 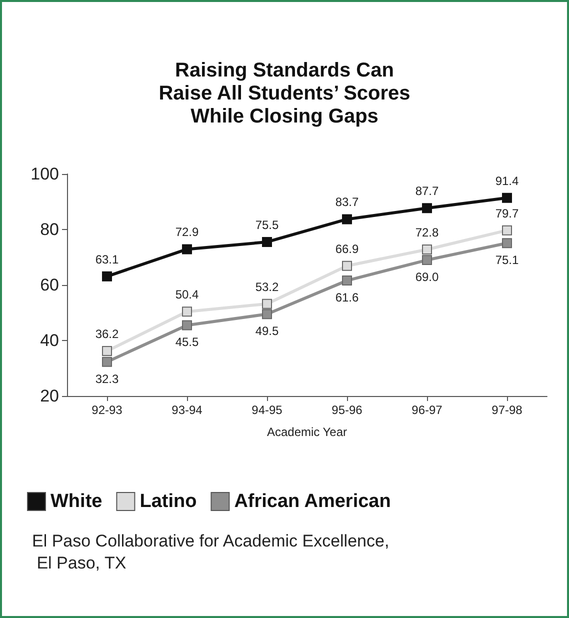 What do you see at coordinates (267, 287) in the screenshot?
I see `data-label: 53.2` at bounding box center [267, 287].